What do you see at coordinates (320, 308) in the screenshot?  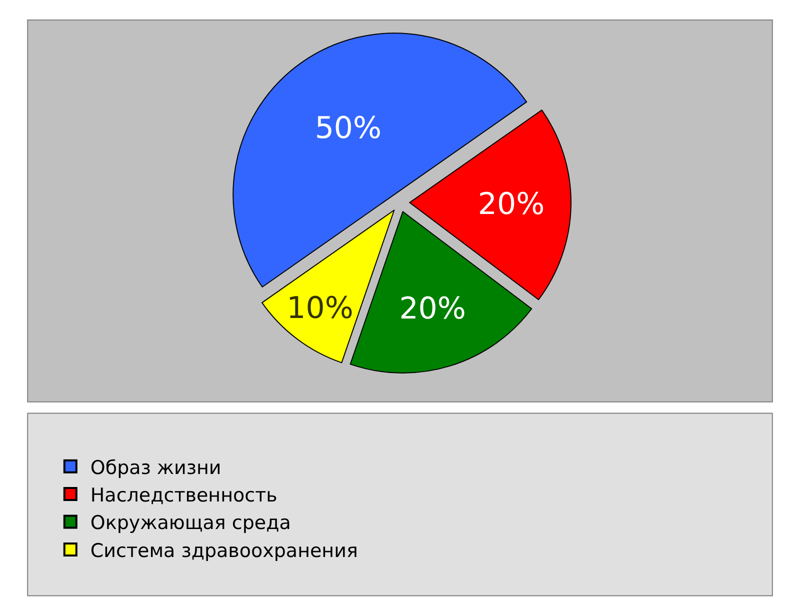 I see `data-label: 10%` at bounding box center [320, 308].